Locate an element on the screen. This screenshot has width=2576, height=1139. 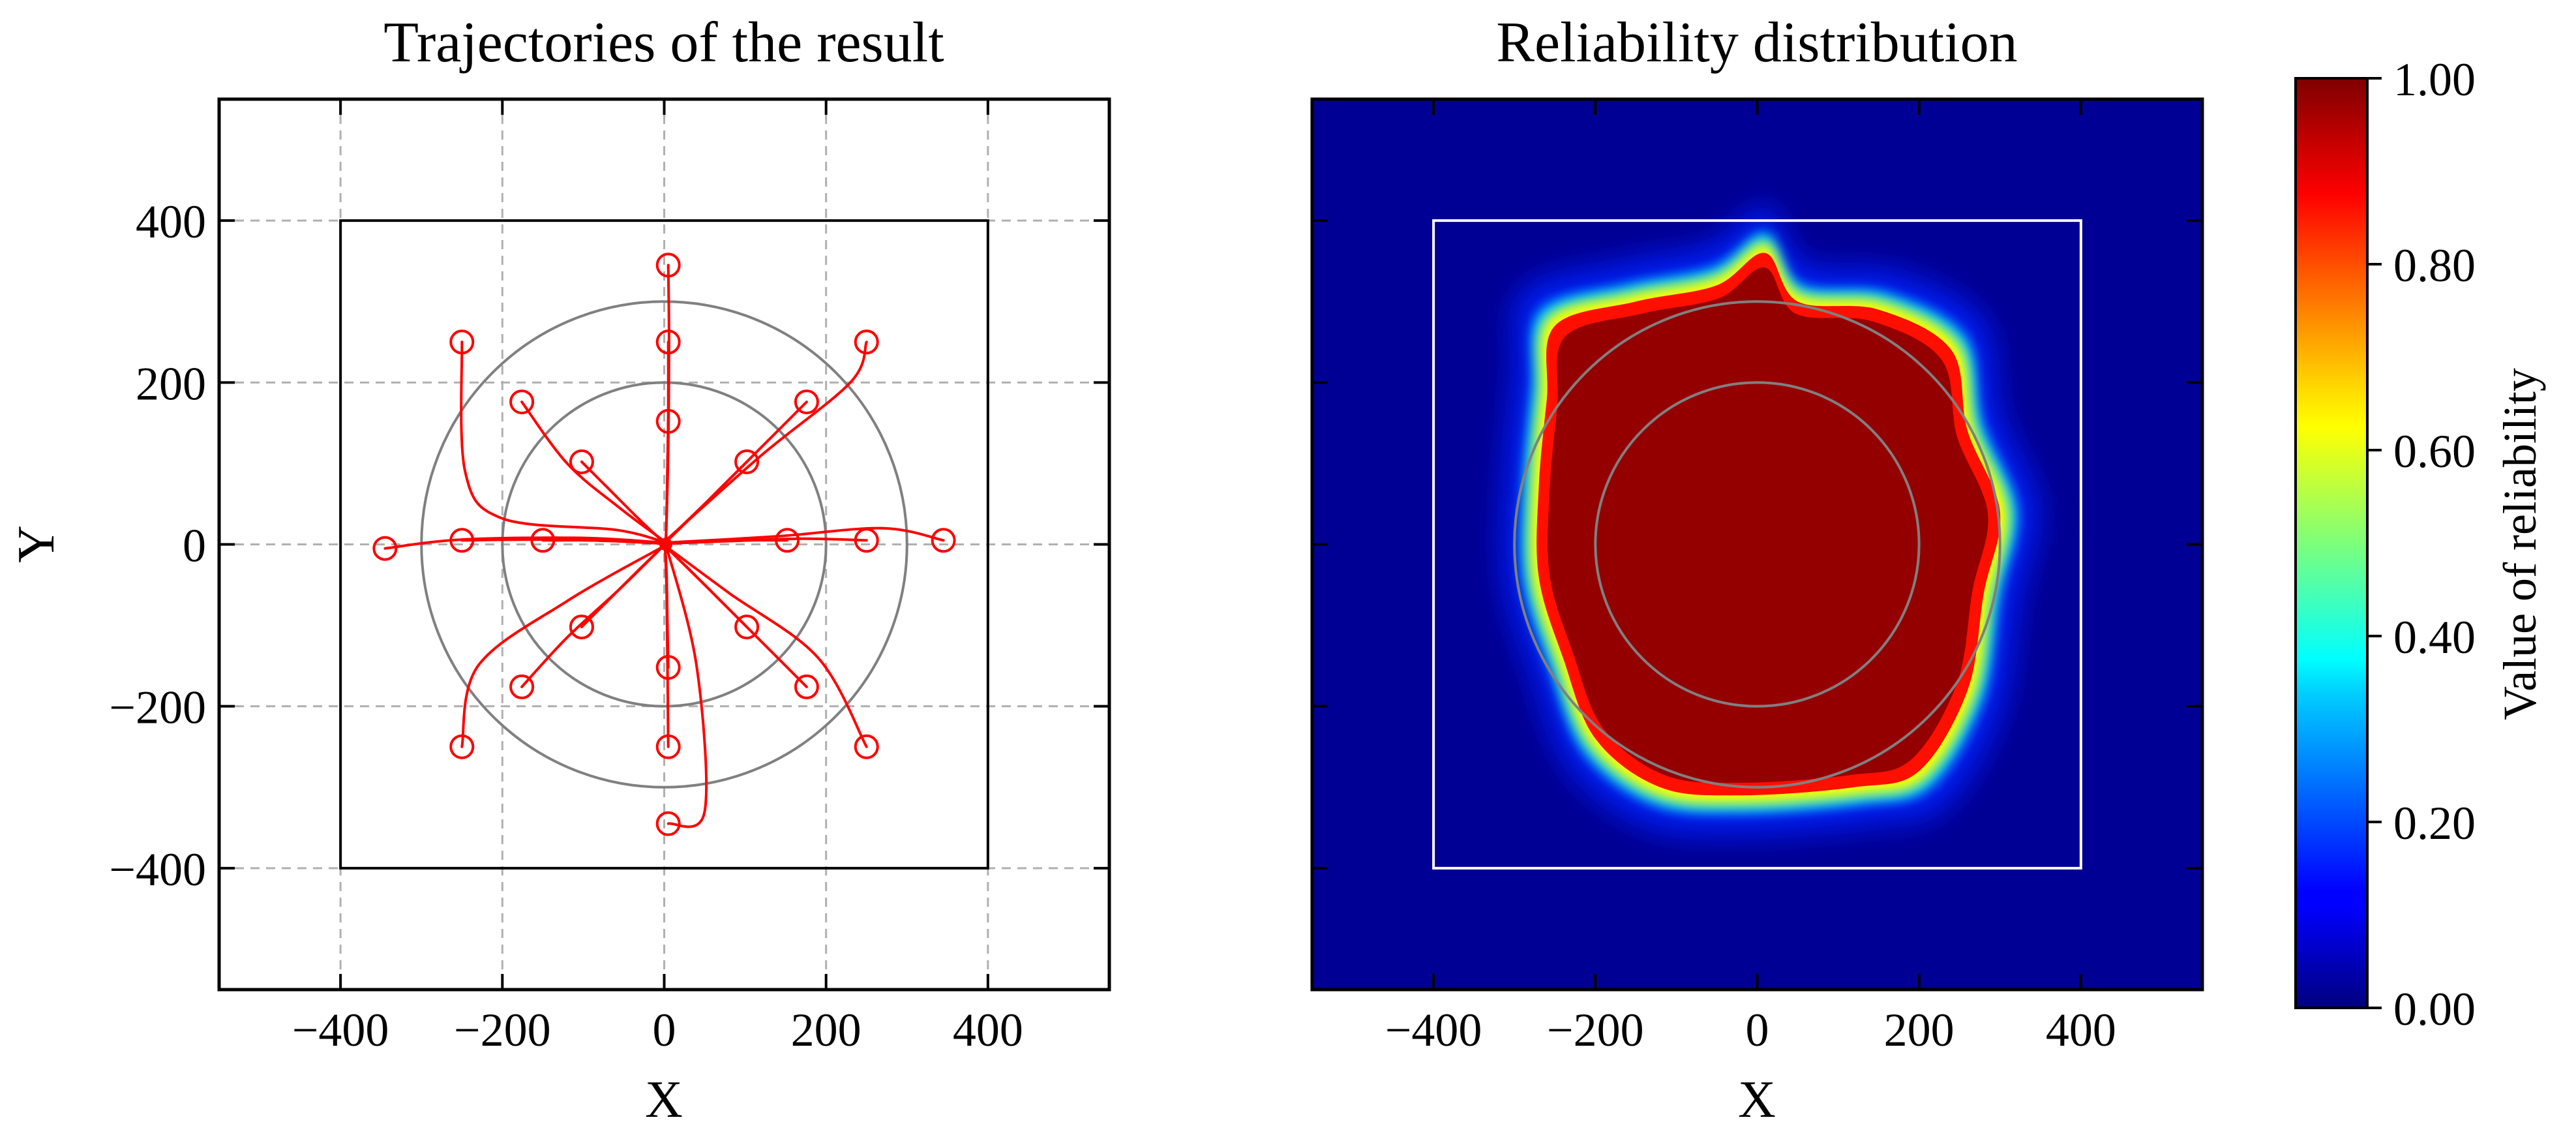
reliability-heatmap-region is located at coordinates (1770, 520).